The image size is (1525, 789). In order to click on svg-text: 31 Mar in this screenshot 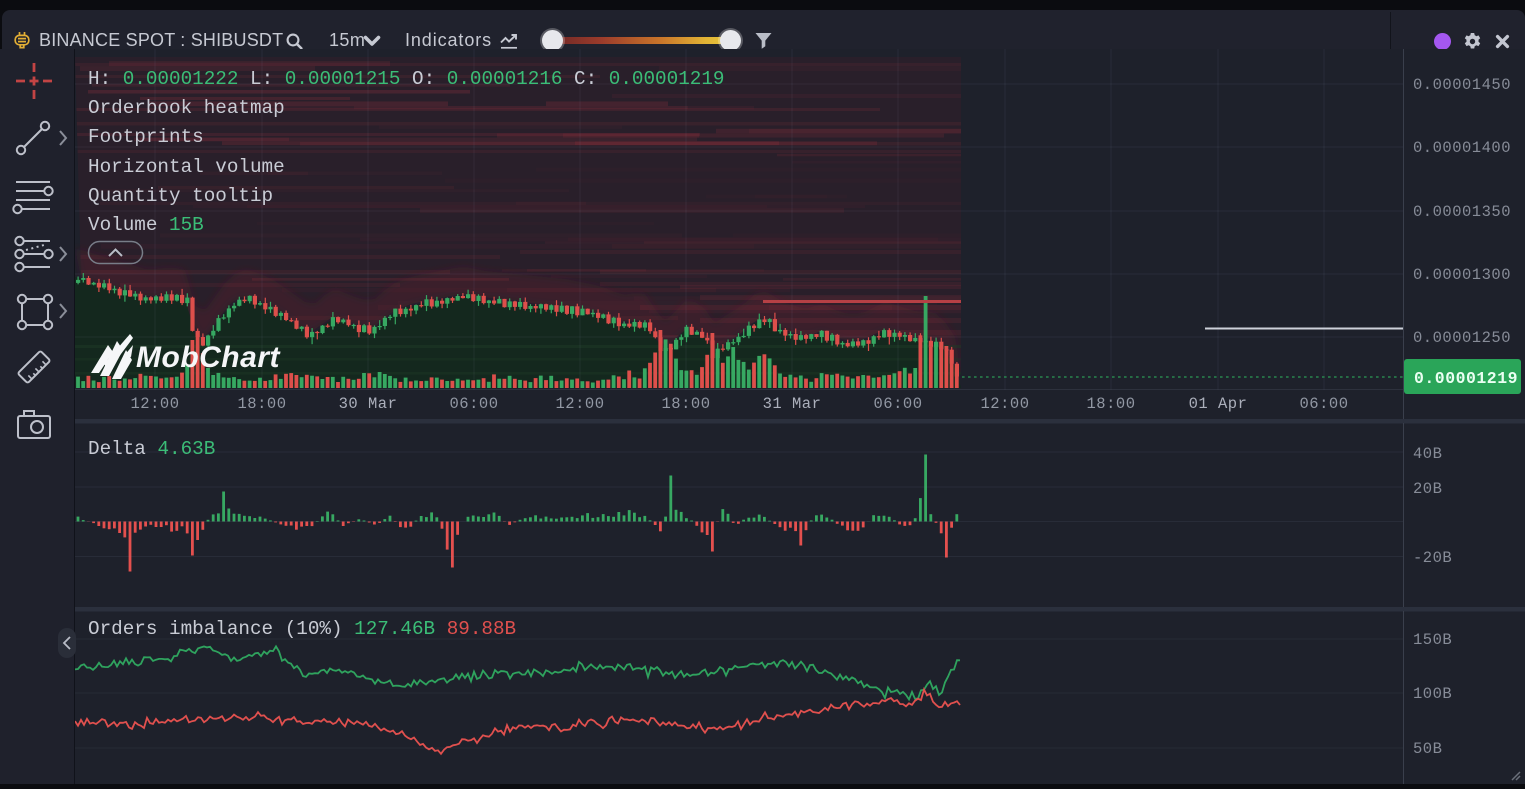, I will do `click(792, 404)`.